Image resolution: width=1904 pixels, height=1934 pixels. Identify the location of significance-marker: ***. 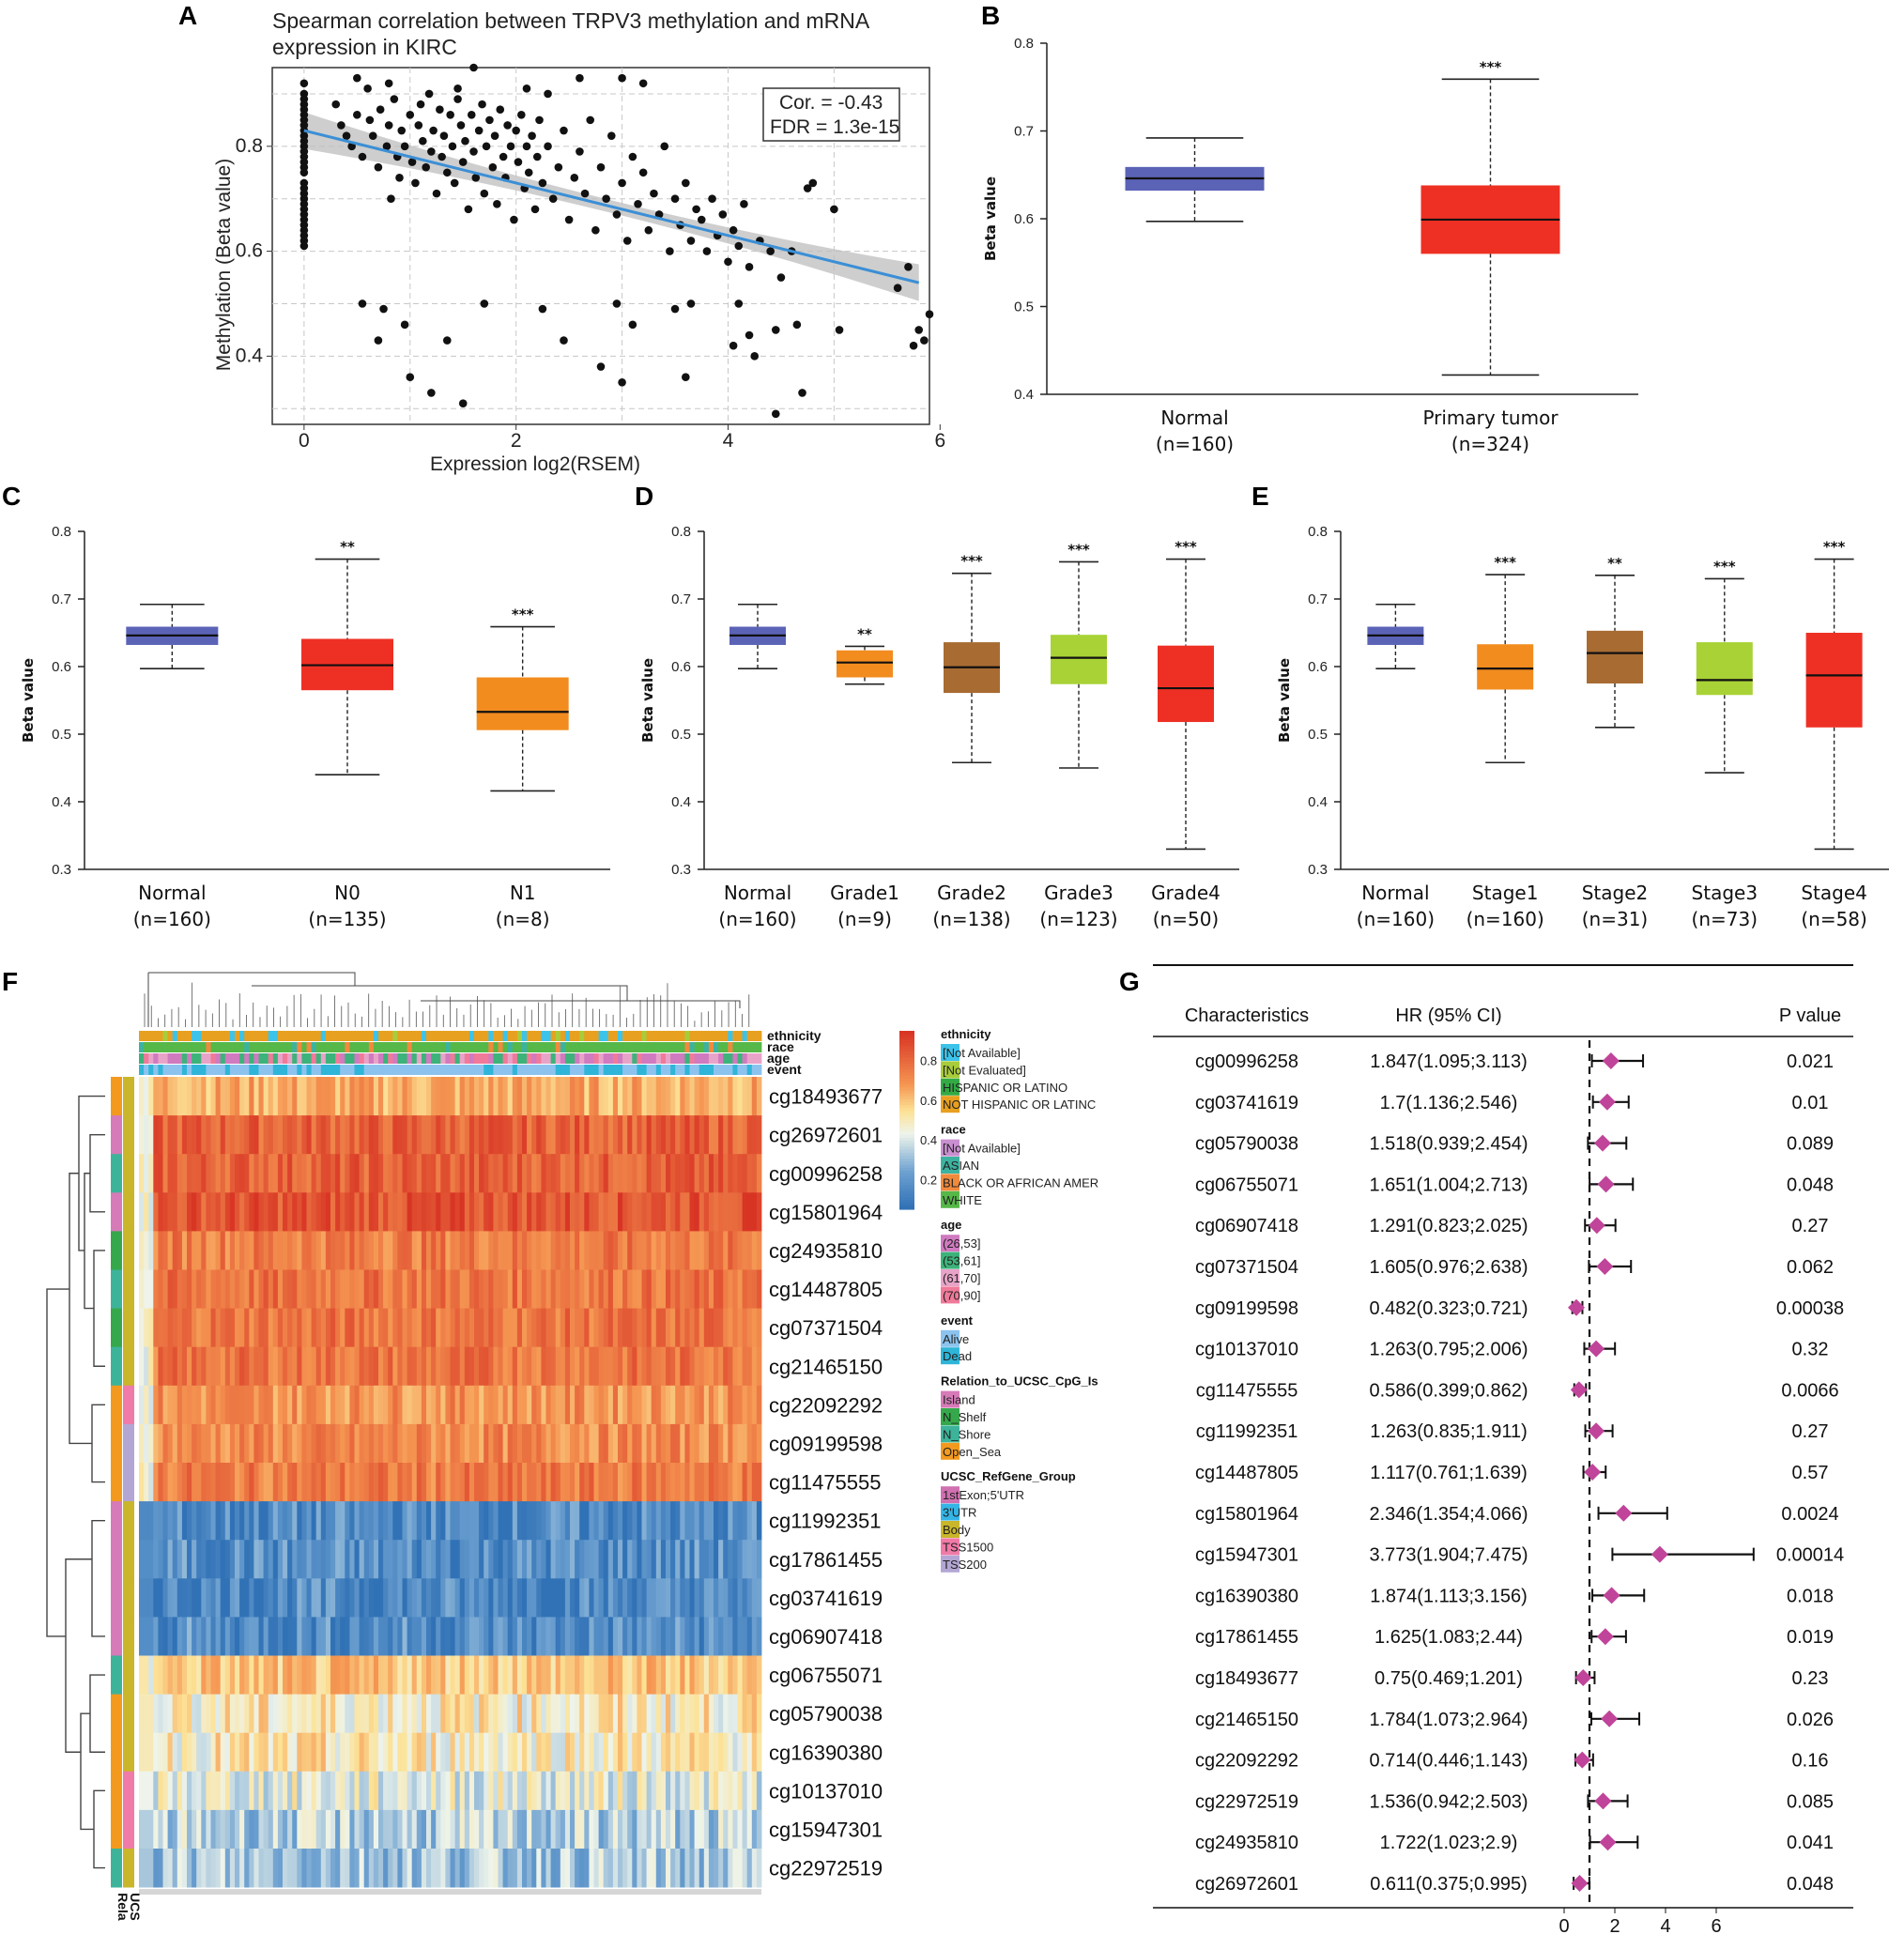
(523, 615).